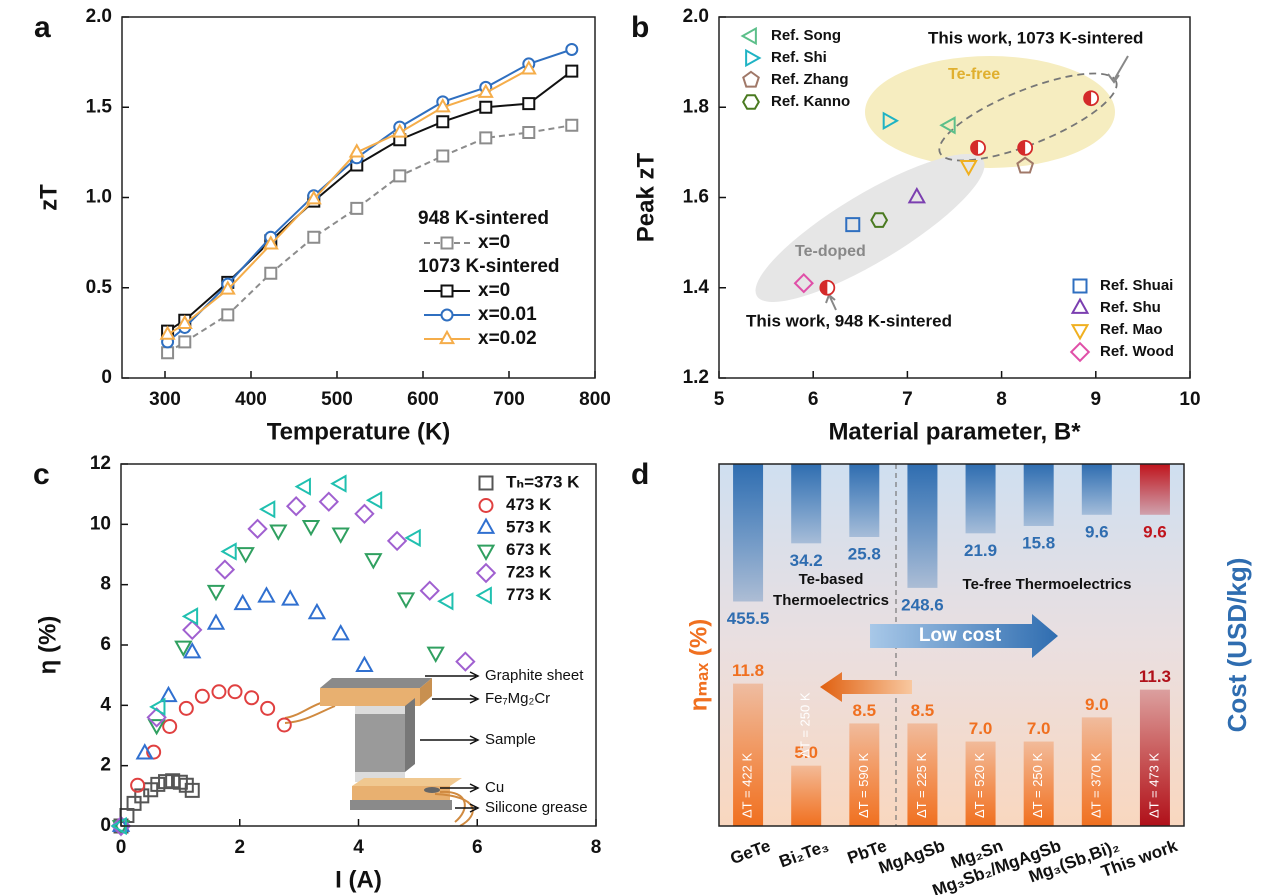 Image resolution: width=1269 pixels, height=895 pixels. I want to click on y-tick-label: 2, so click(105, 765).